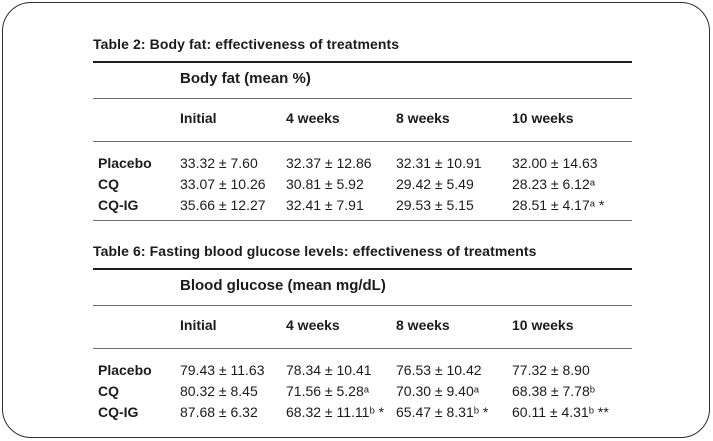 Image resolution: width=713 pixels, height=441 pixels. I want to click on table-cell: 60.11 ± 4.31ᵇ **, so click(560, 412).